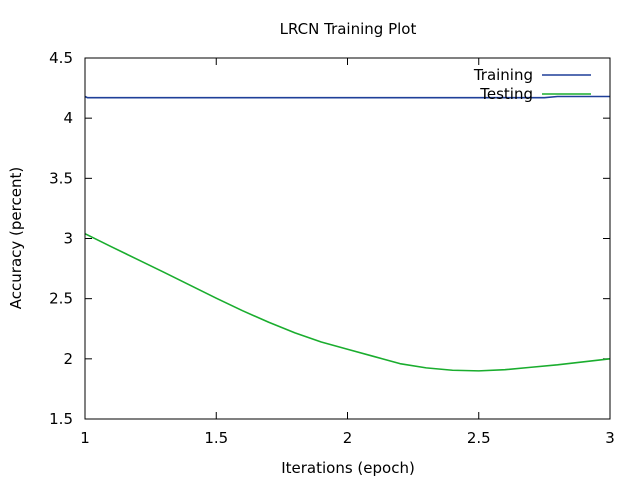 Image resolution: width=640 pixels, height=484 pixels. What do you see at coordinates (479, 438) in the screenshot?
I see `x-tick-label: 2.5` at bounding box center [479, 438].